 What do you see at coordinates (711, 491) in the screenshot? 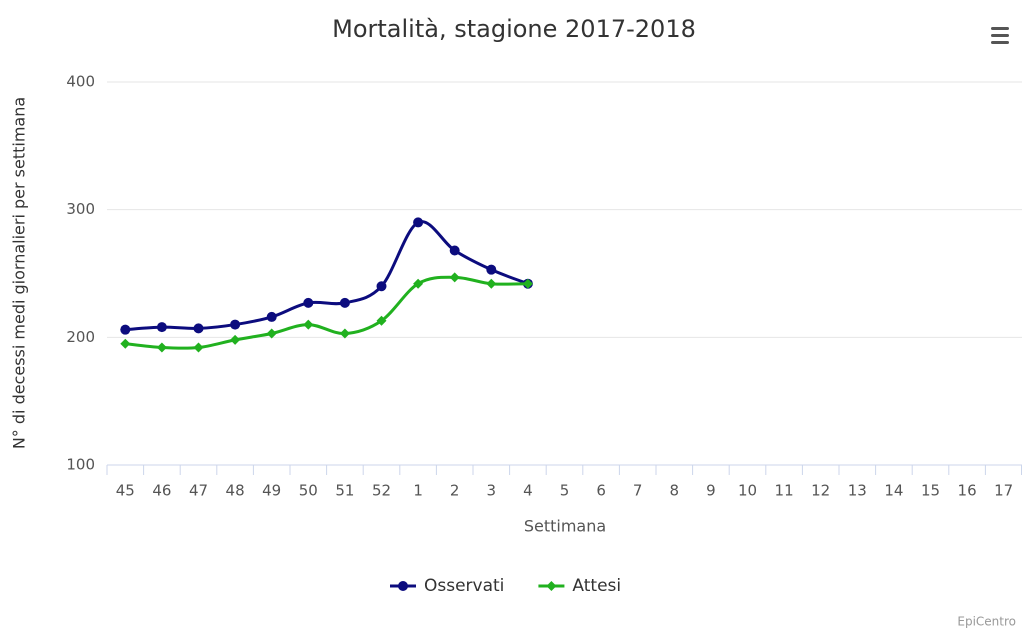
I see `x-tick-label: 9` at bounding box center [711, 491].